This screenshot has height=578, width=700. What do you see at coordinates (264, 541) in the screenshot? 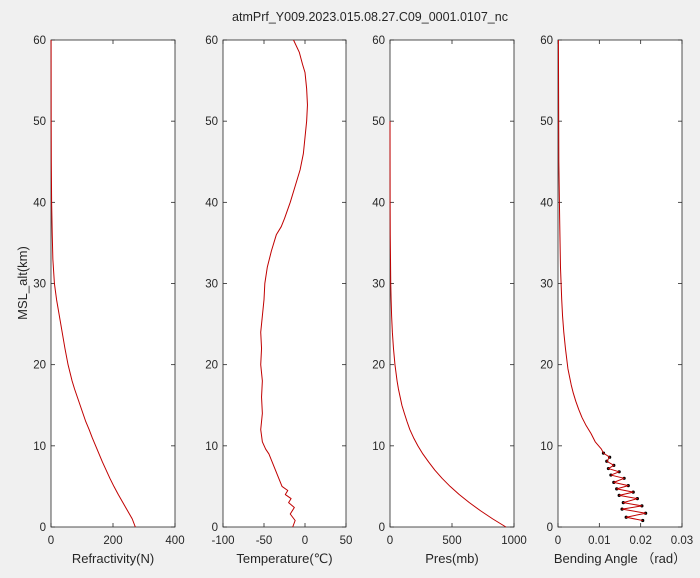
I see `x-tick-label: -50` at bounding box center [264, 541].